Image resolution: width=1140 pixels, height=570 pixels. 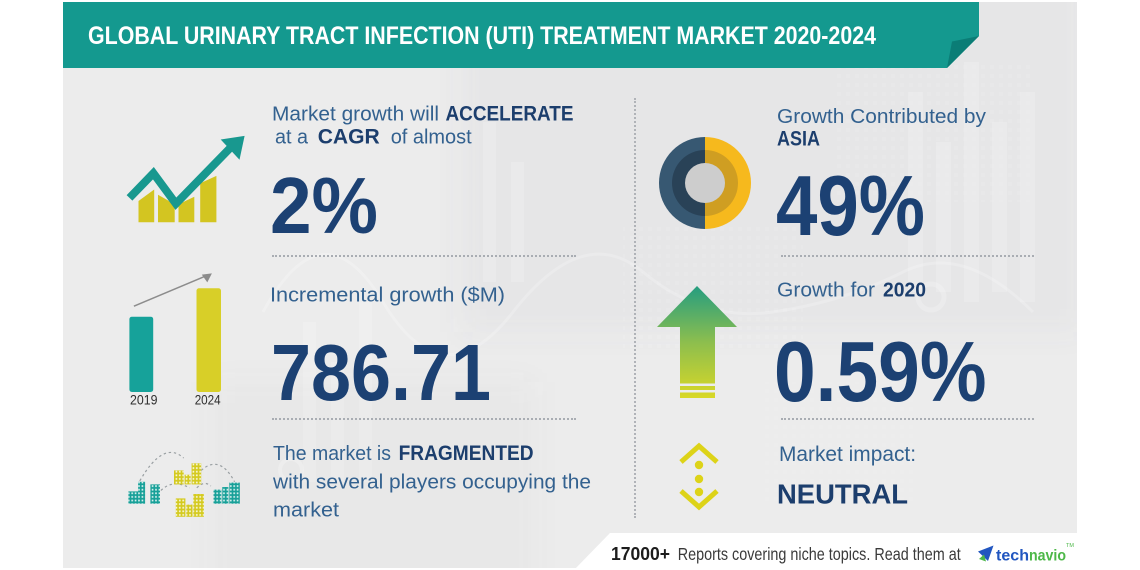 What do you see at coordinates (431, 482) in the screenshot?
I see `svg-text:with several players occupying: with several players occupying the` at bounding box center [431, 482].